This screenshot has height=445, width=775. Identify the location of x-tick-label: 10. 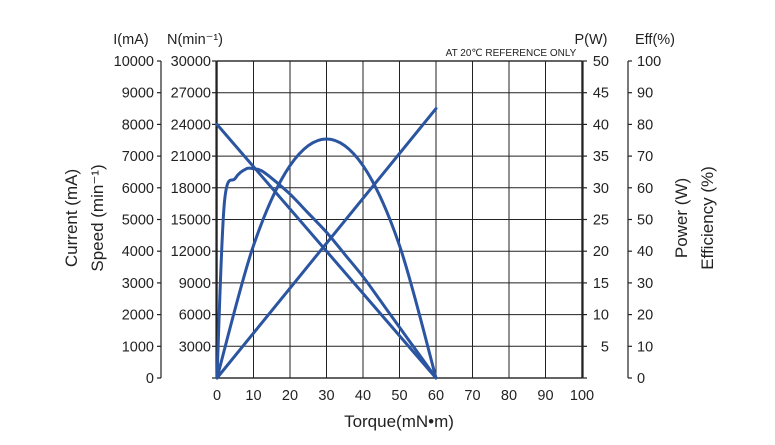
(253, 396).